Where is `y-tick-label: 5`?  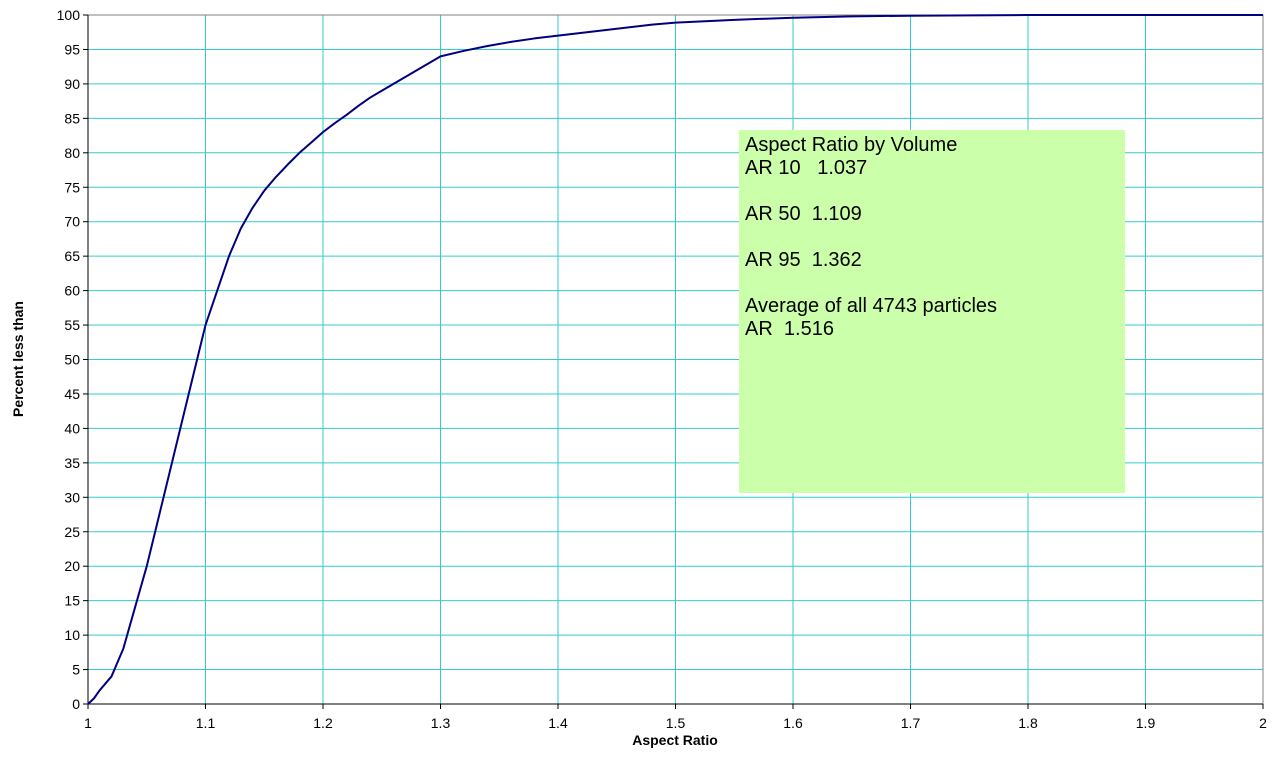 y-tick-label: 5 is located at coordinates (76, 670).